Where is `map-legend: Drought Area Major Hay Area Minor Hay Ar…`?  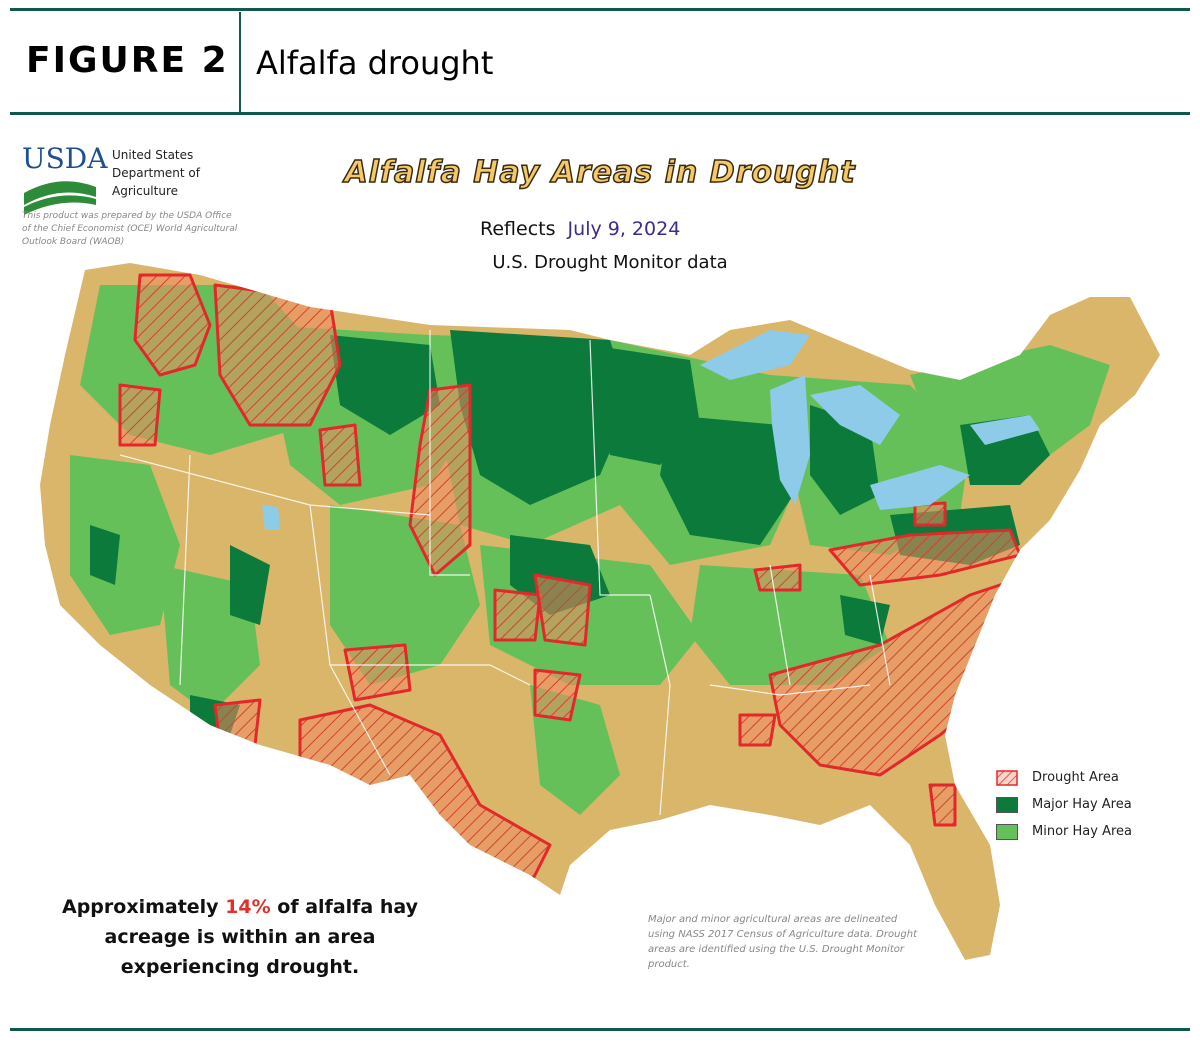
map-legend: Drought Area Major Hay Area Minor Hay Ar… is located at coordinates (1064, 804).